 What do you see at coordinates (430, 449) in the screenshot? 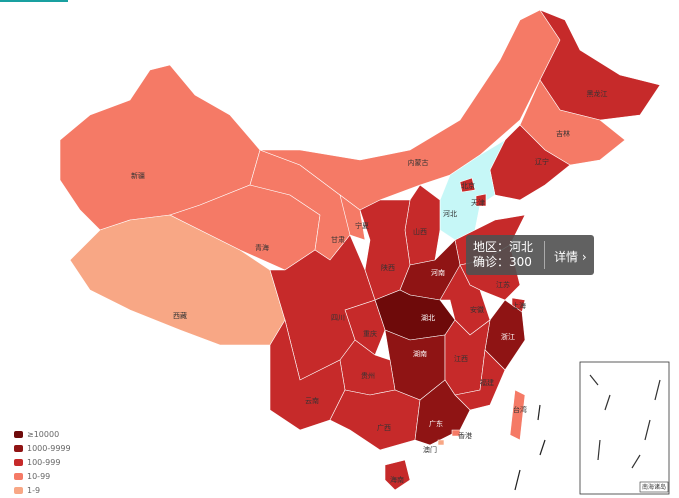
I see `province-label: 澳门` at bounding box center [430, 449].